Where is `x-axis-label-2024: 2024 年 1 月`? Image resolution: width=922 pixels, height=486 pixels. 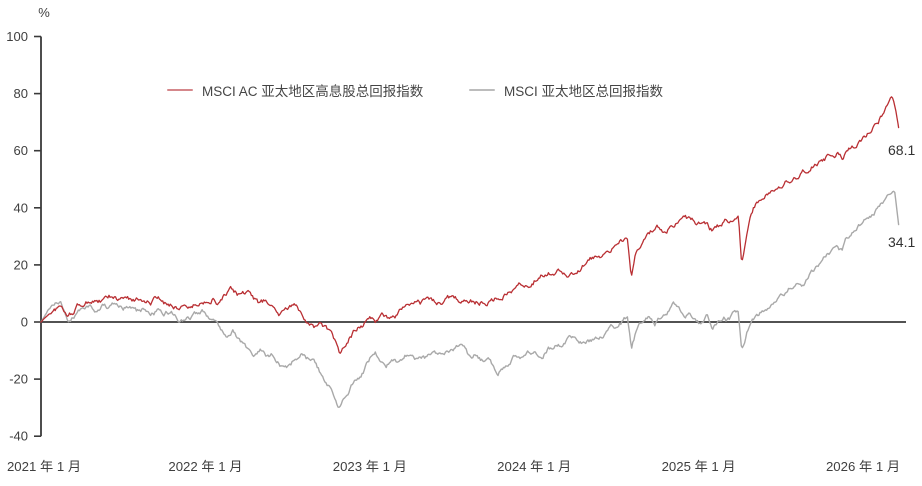
x-axis-label-2024: 2024 年 1 月 is located at coordinates (534, 466).